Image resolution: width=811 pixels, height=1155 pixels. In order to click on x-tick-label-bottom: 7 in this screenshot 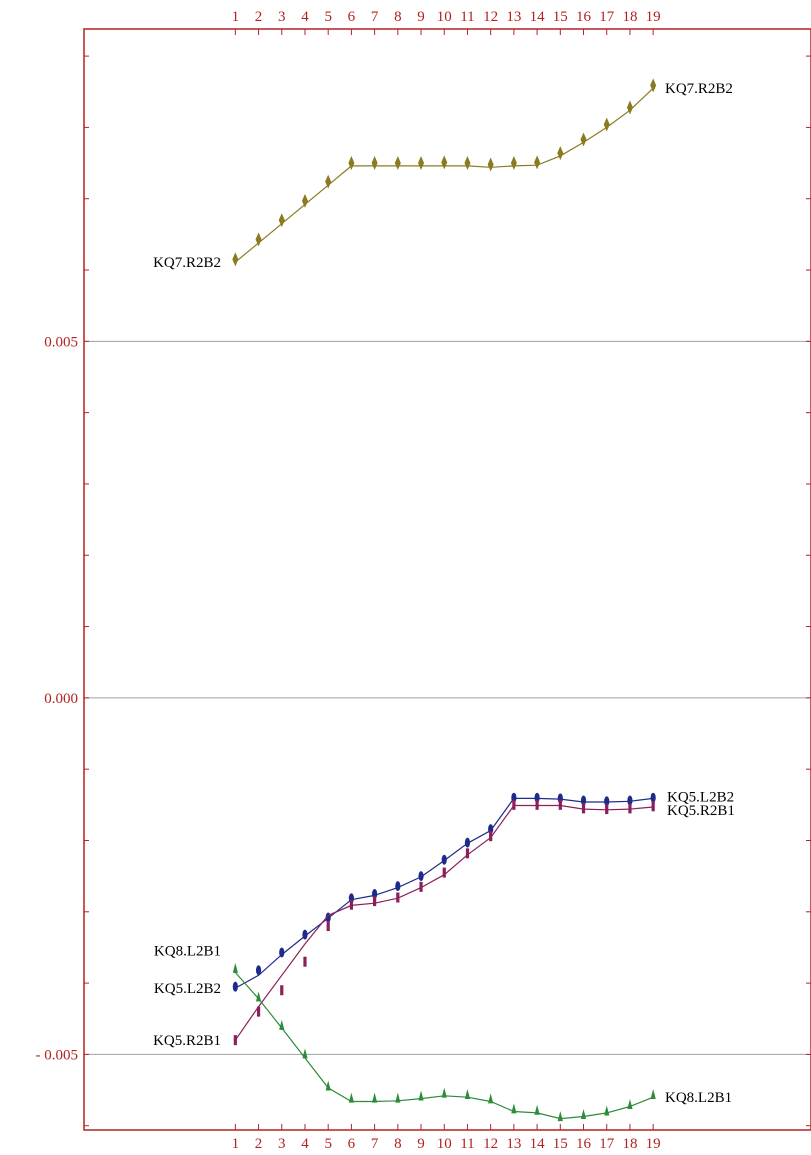, I will do `click(375, 1144)`.